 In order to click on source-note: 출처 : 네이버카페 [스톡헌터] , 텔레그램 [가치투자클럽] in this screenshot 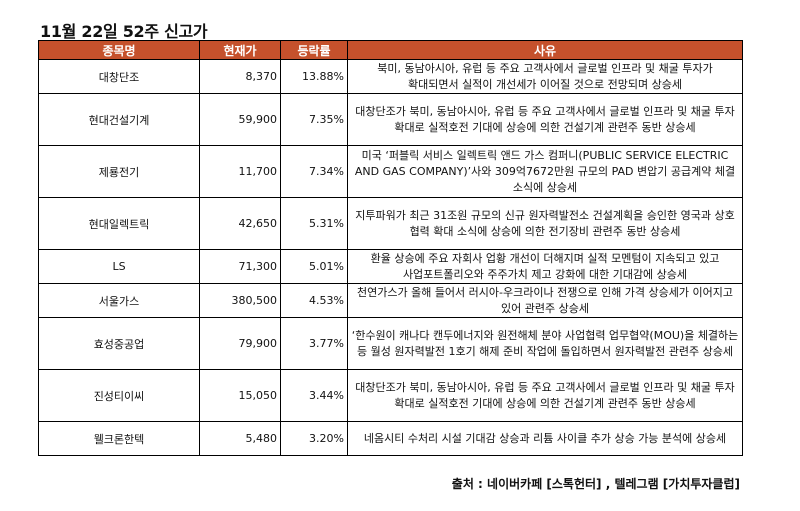, I will do `click(595, 484)`.